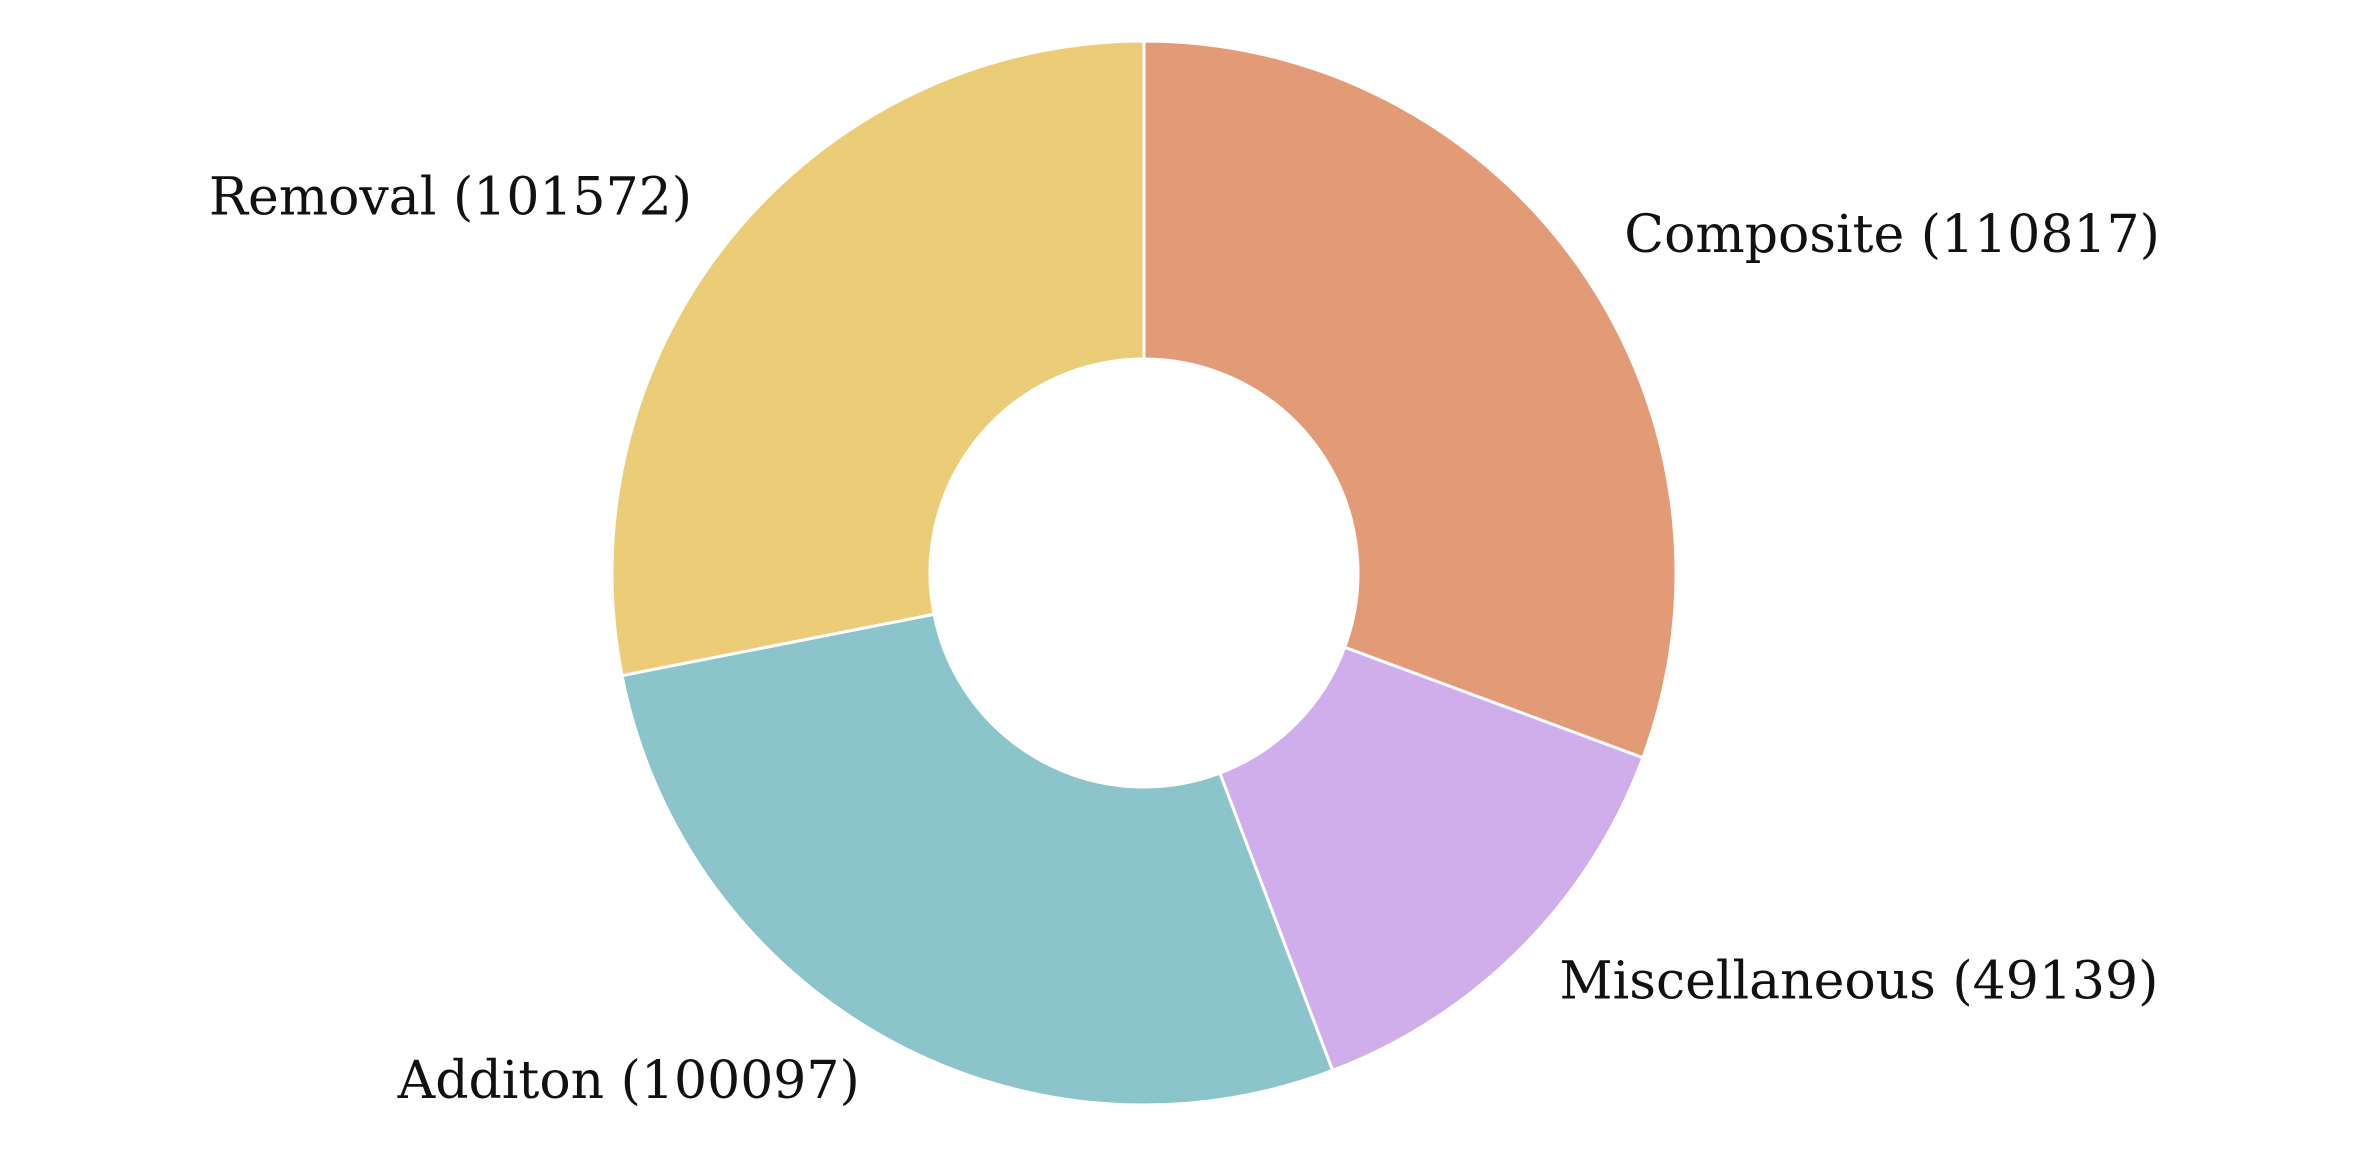  Describe the element at coordinates (1858, 982) in the screenshot. I see `slice-label: Miscellaneous (49139)` at that location.